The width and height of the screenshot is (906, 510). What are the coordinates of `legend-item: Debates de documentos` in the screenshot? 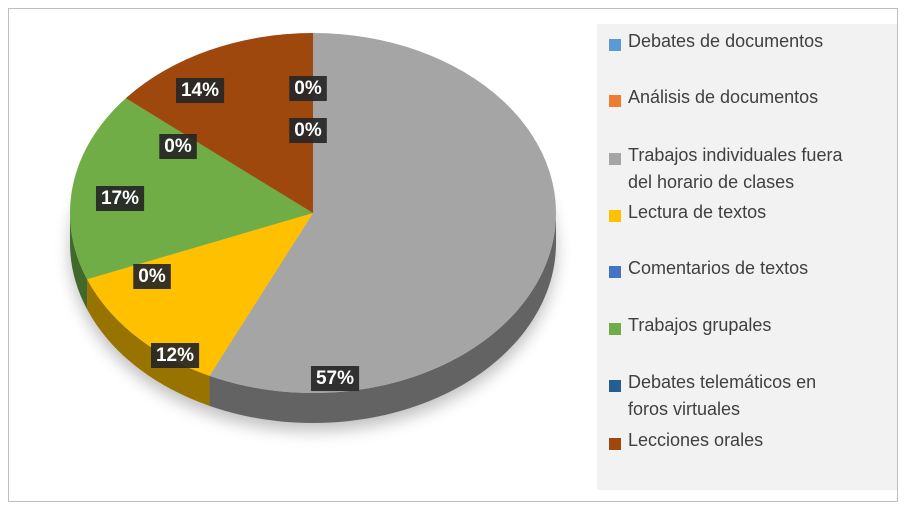 It's located at (731, 43).